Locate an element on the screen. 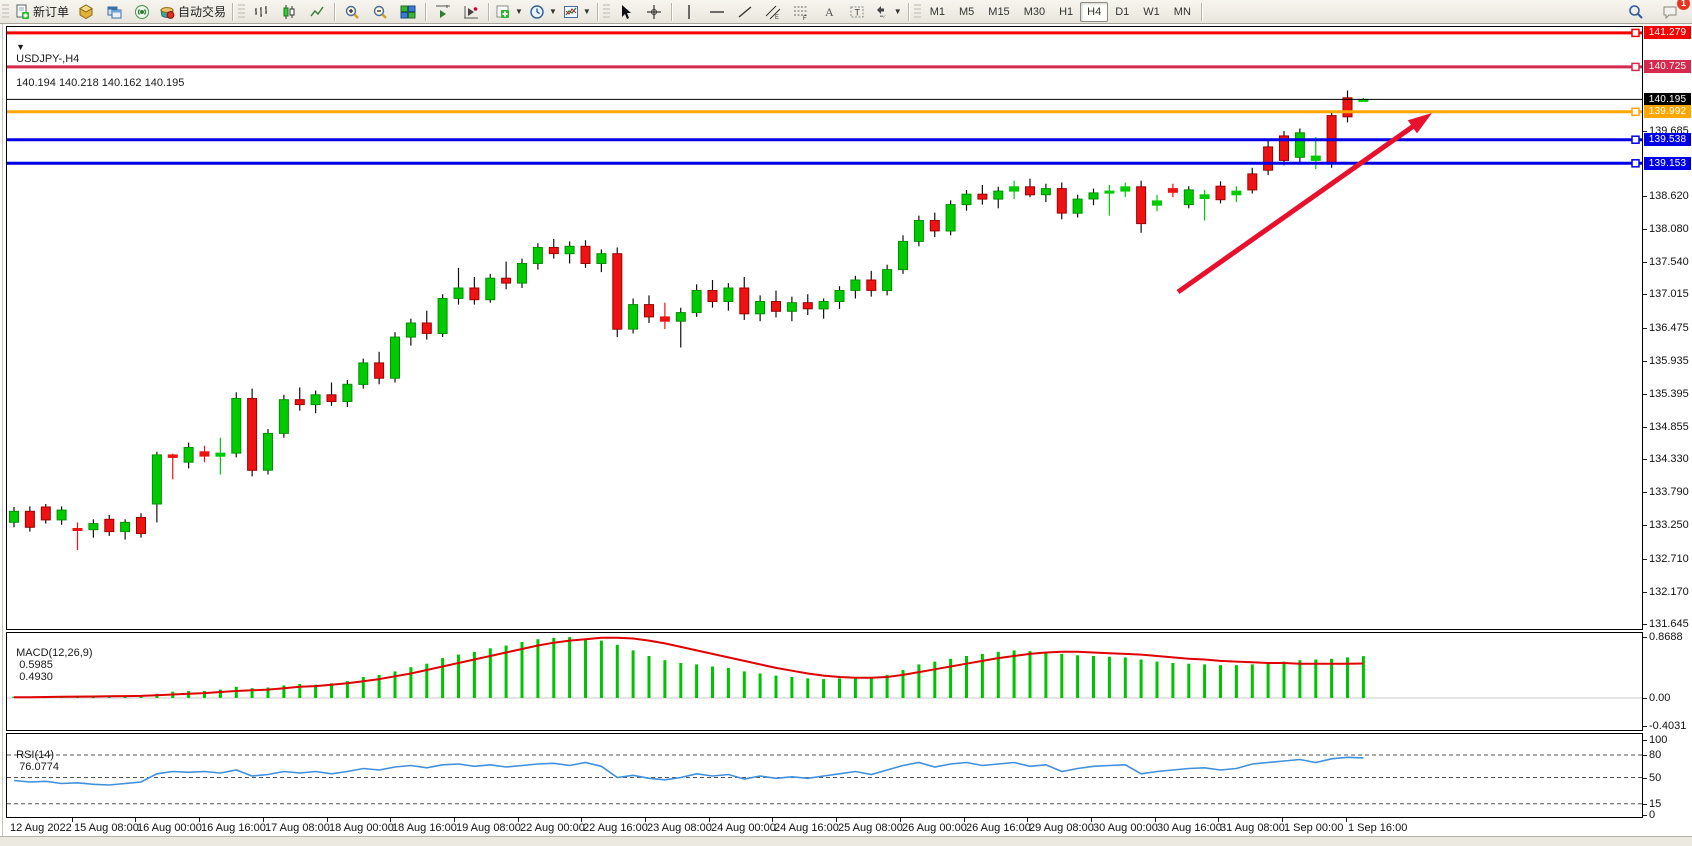  trendline-icon is located at coordinates (745, 11).